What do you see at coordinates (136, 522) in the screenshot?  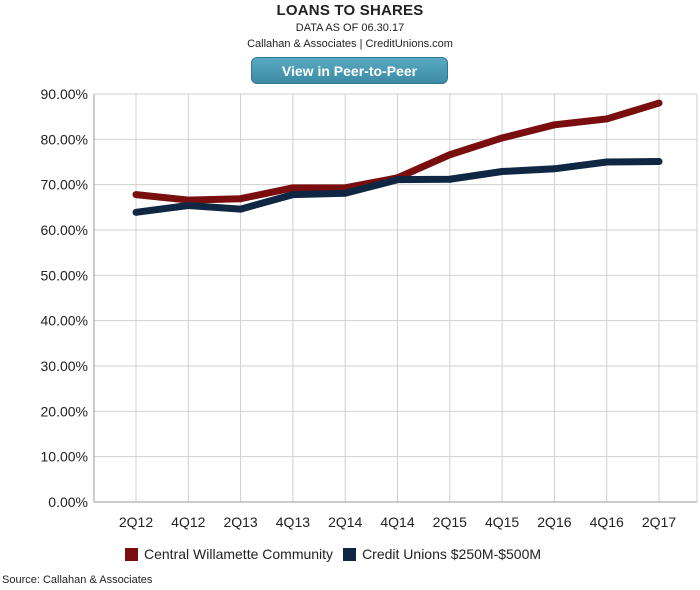 I see `x-tick-label: 2Q12` at bounding box center [136, 522].